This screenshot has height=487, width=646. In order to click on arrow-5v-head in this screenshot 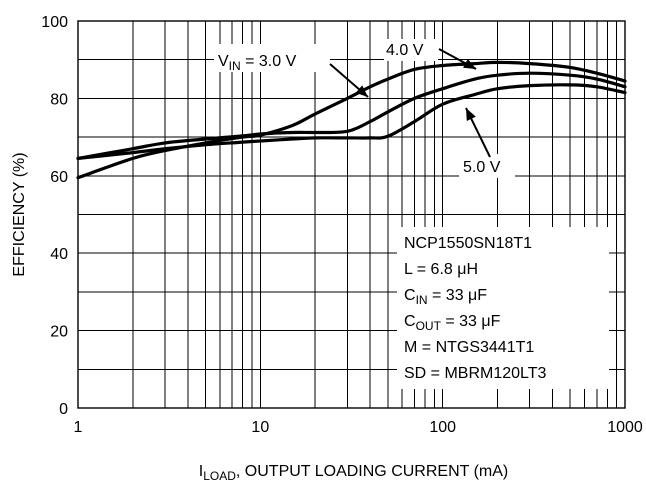, I will do `click(471, 114)`.